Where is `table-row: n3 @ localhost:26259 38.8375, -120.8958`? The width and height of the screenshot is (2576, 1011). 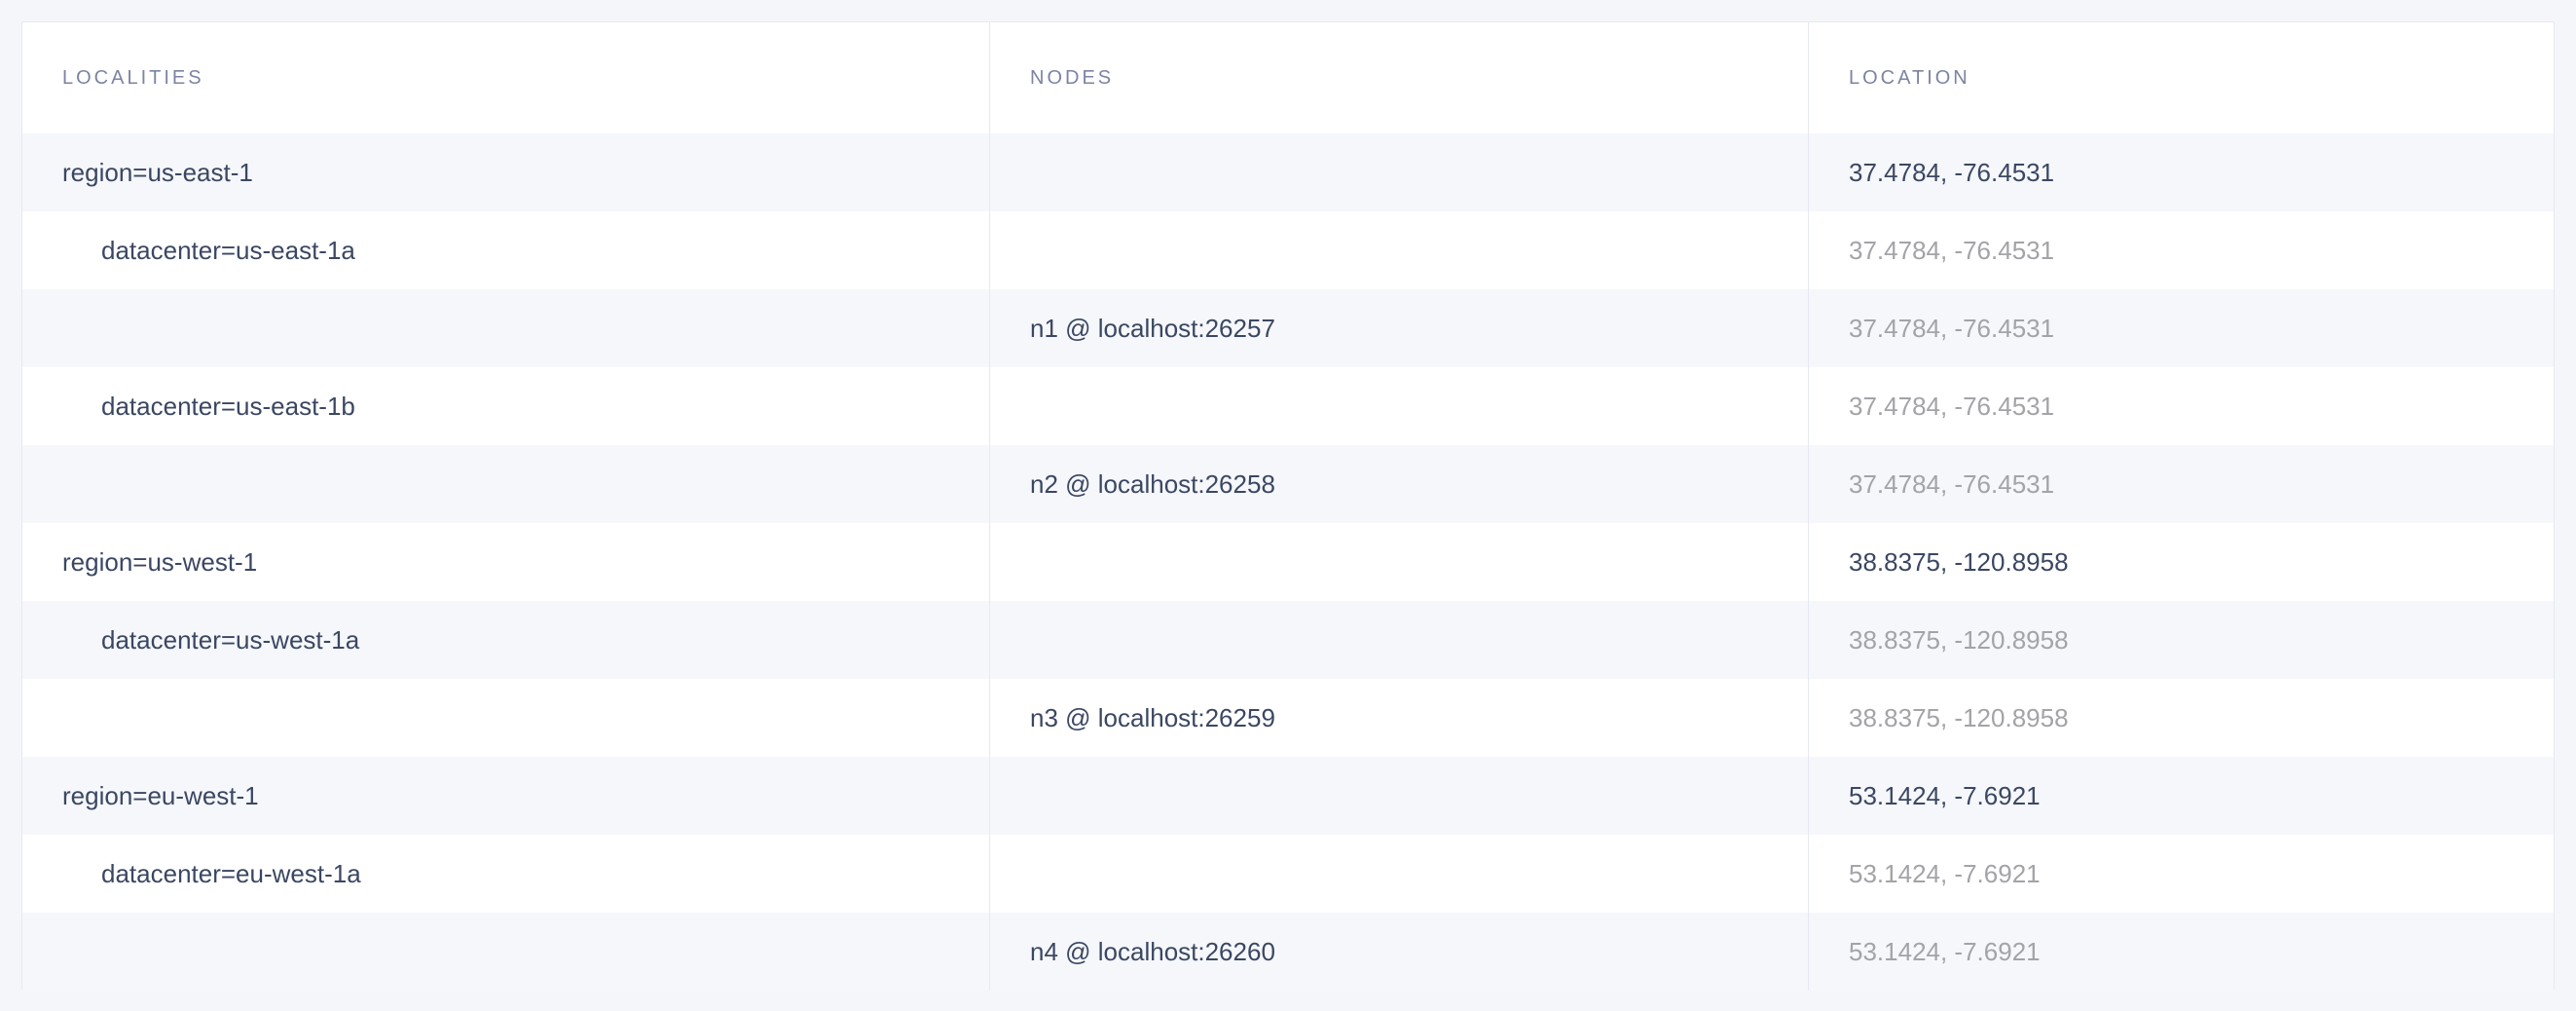 table-row: n3 @ localhost:26259 38.8375, -120.8958 is located at coordinates (1288, 718).